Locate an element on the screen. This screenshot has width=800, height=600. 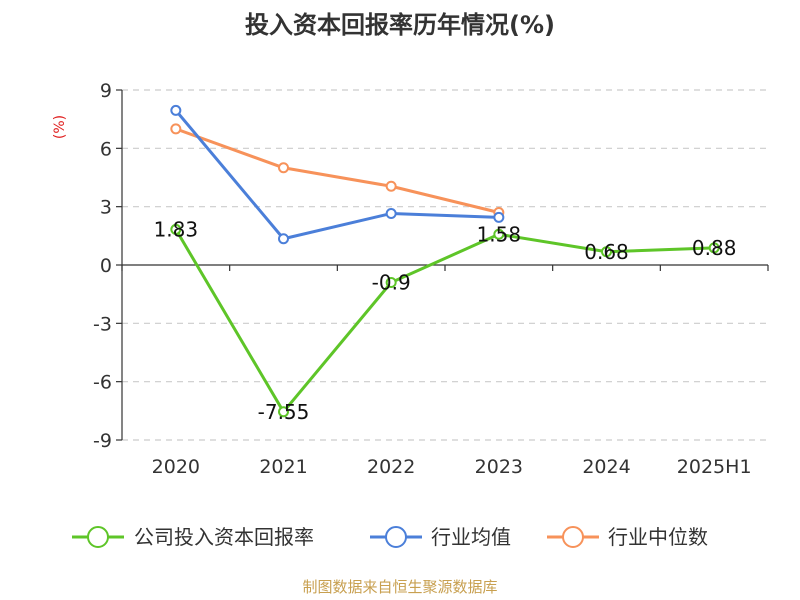
x-tick-label: 2022 is located at coordinates (391, 467).